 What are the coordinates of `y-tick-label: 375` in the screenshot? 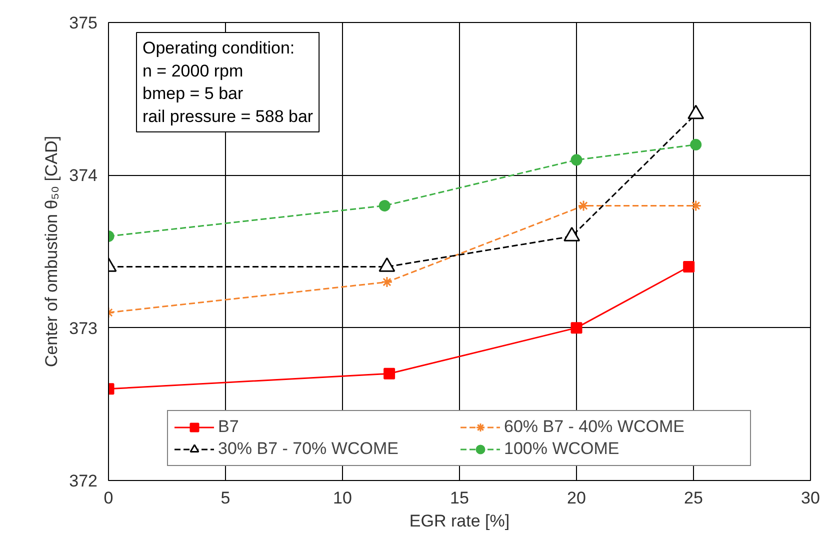 It's located at (83, 23).